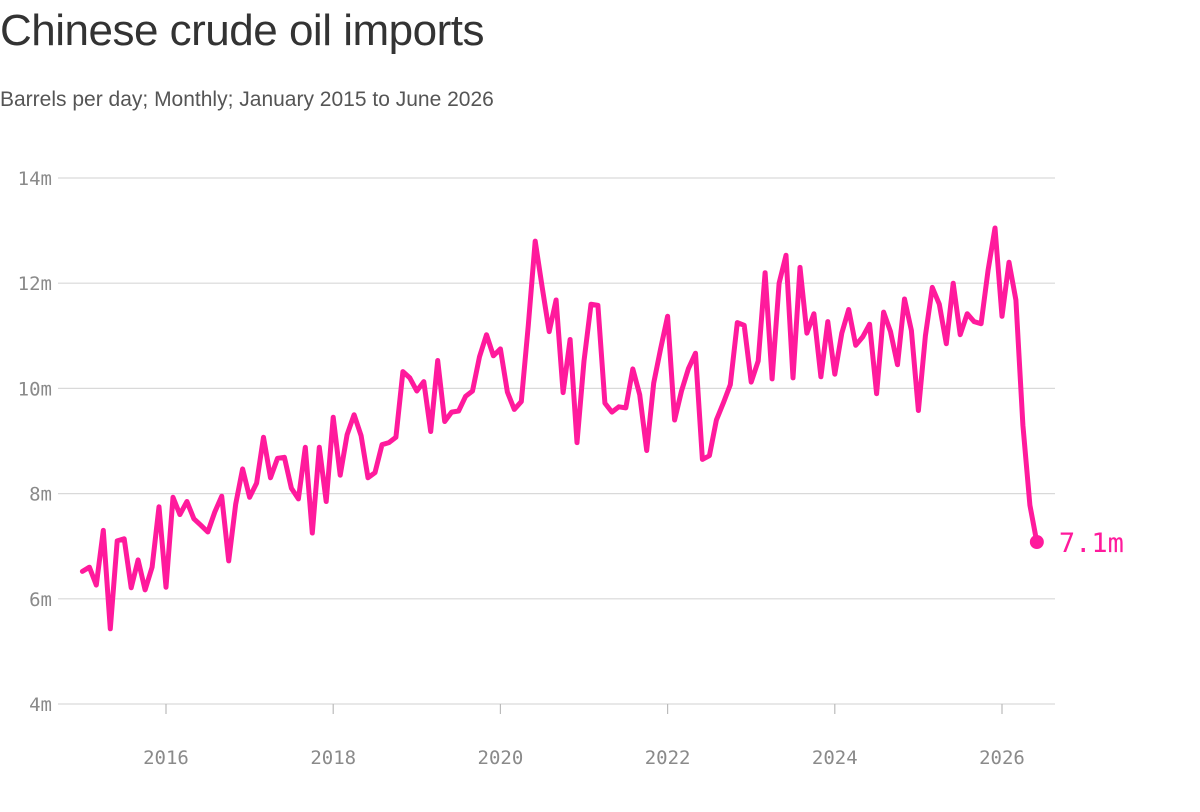  Describe the element at coordinates (40, 495) in the screenshot. I see `y-tick-label: 8m` at that location.